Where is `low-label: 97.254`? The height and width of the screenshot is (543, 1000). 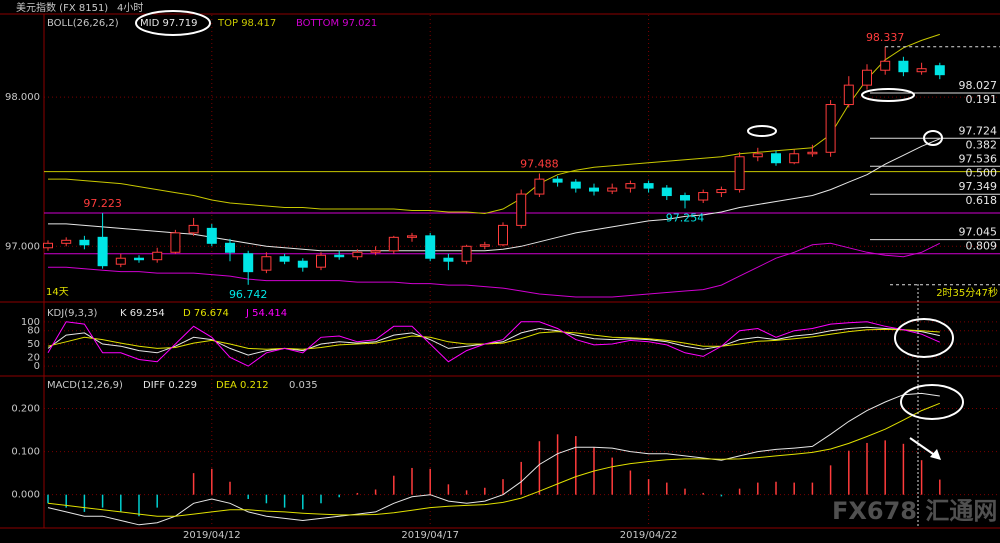 low-label: 97.254 is located at coordinates (685, 217).